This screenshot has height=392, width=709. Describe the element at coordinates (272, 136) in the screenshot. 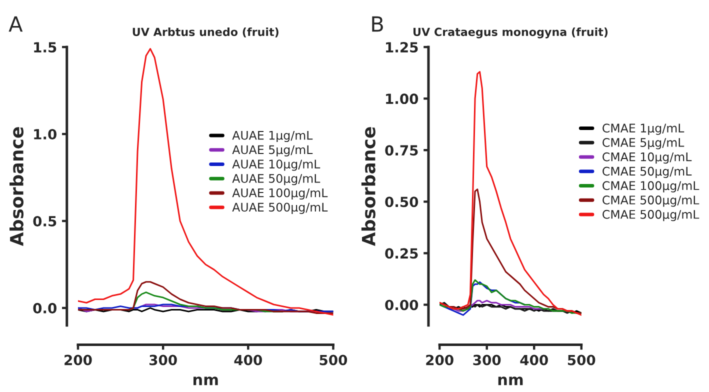

I see `legend-label: AUAE 1µg/mL` at that location.